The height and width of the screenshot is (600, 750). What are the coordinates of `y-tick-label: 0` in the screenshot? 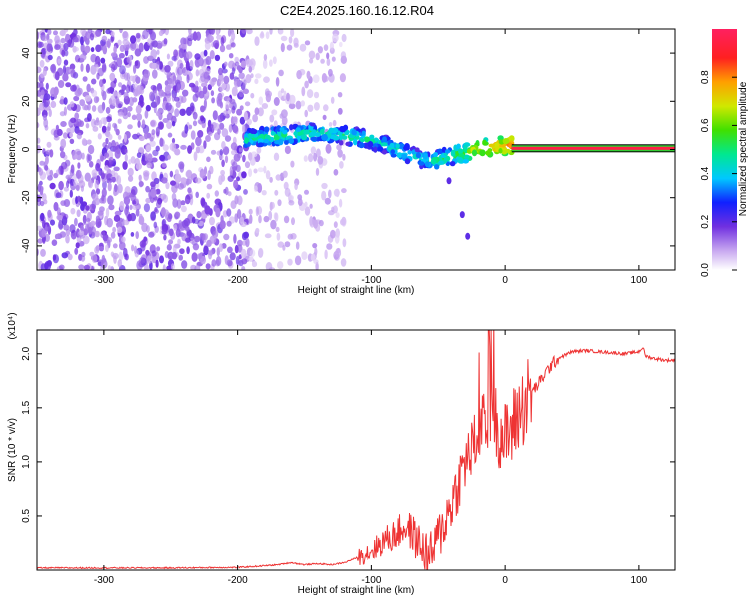 It's located at (26, 149).